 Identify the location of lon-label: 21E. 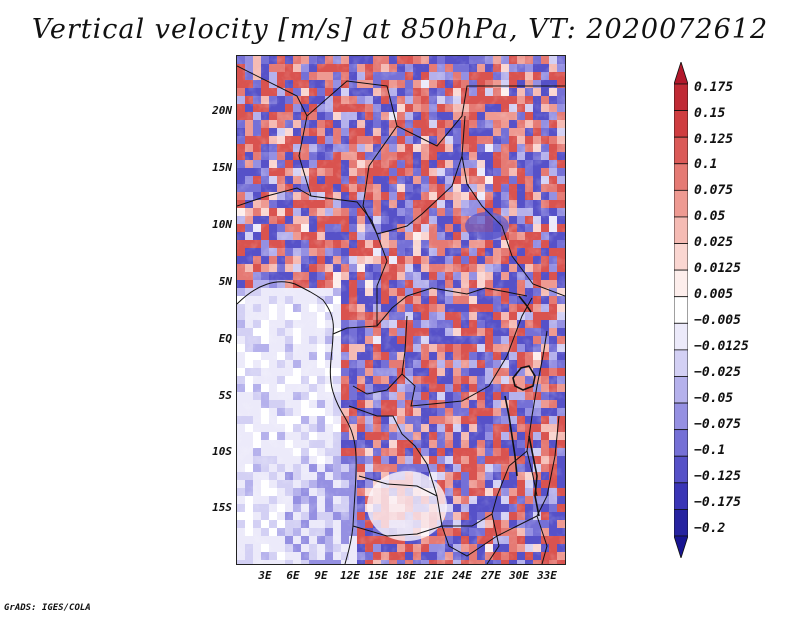
(434, 575).